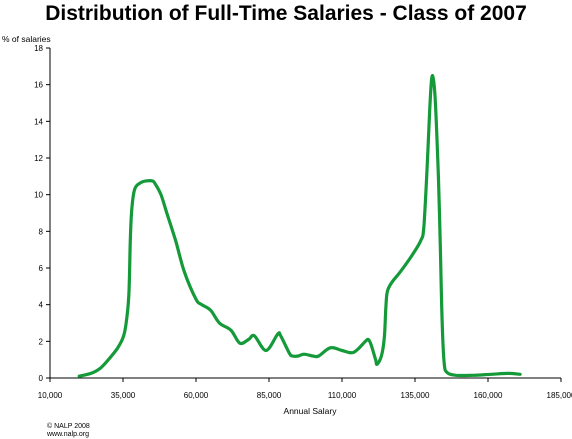  I want to click on y-tick-label: 14, so click(38, 121).